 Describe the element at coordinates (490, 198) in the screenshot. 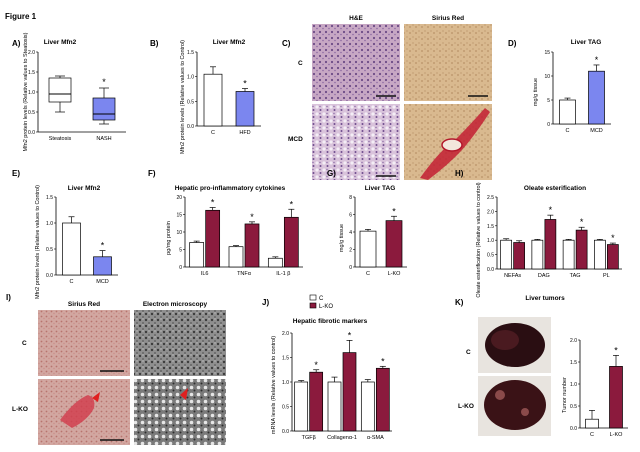

I see `panel-h-y-tick-label: 2.5` at that location.